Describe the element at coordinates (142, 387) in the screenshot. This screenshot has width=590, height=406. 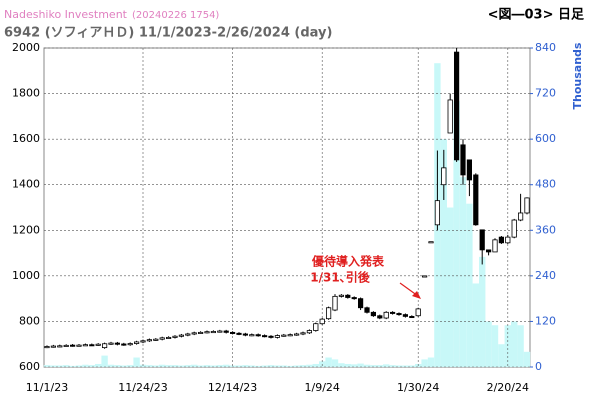
I see `x-tick-label: 11/24/23` at that location.